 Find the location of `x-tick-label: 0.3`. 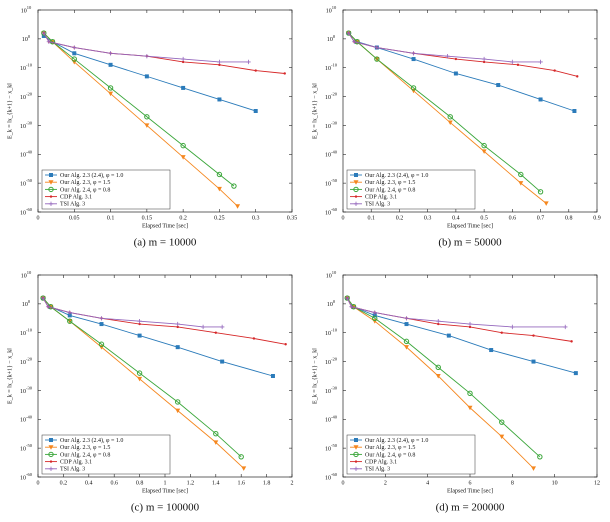

x-tick-label: 0.3 is located at coordinates (428, 218).